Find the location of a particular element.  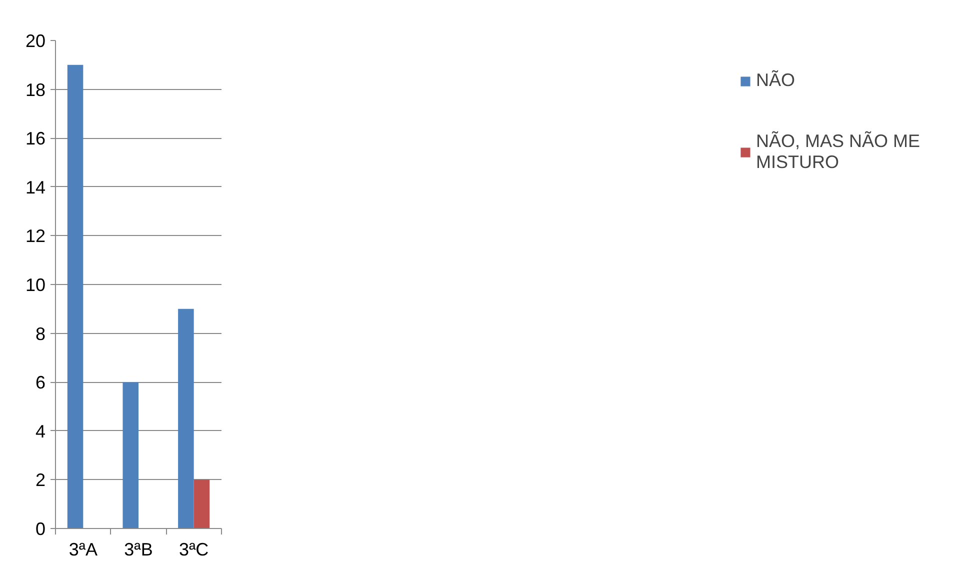

y-tick-label: 4 is located at coordinates (40, 431).